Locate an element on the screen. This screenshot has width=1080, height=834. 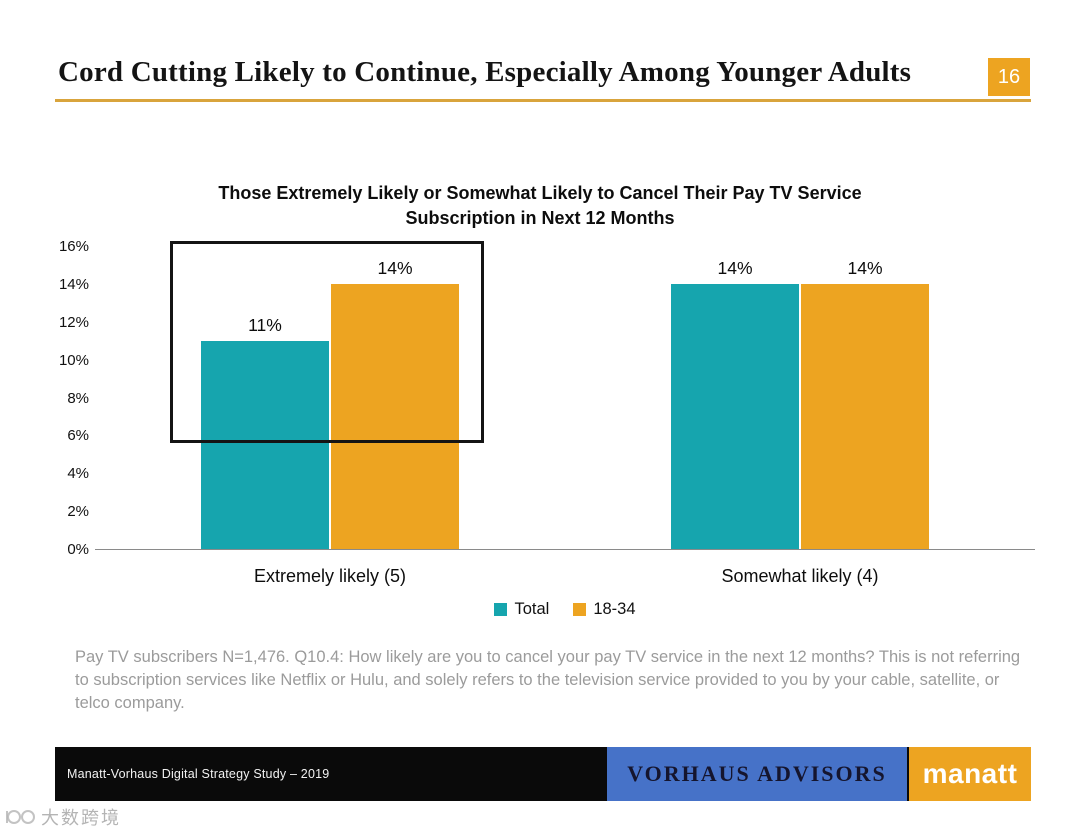
watermark: 大数跨境 is located at coordinates (63, 817).